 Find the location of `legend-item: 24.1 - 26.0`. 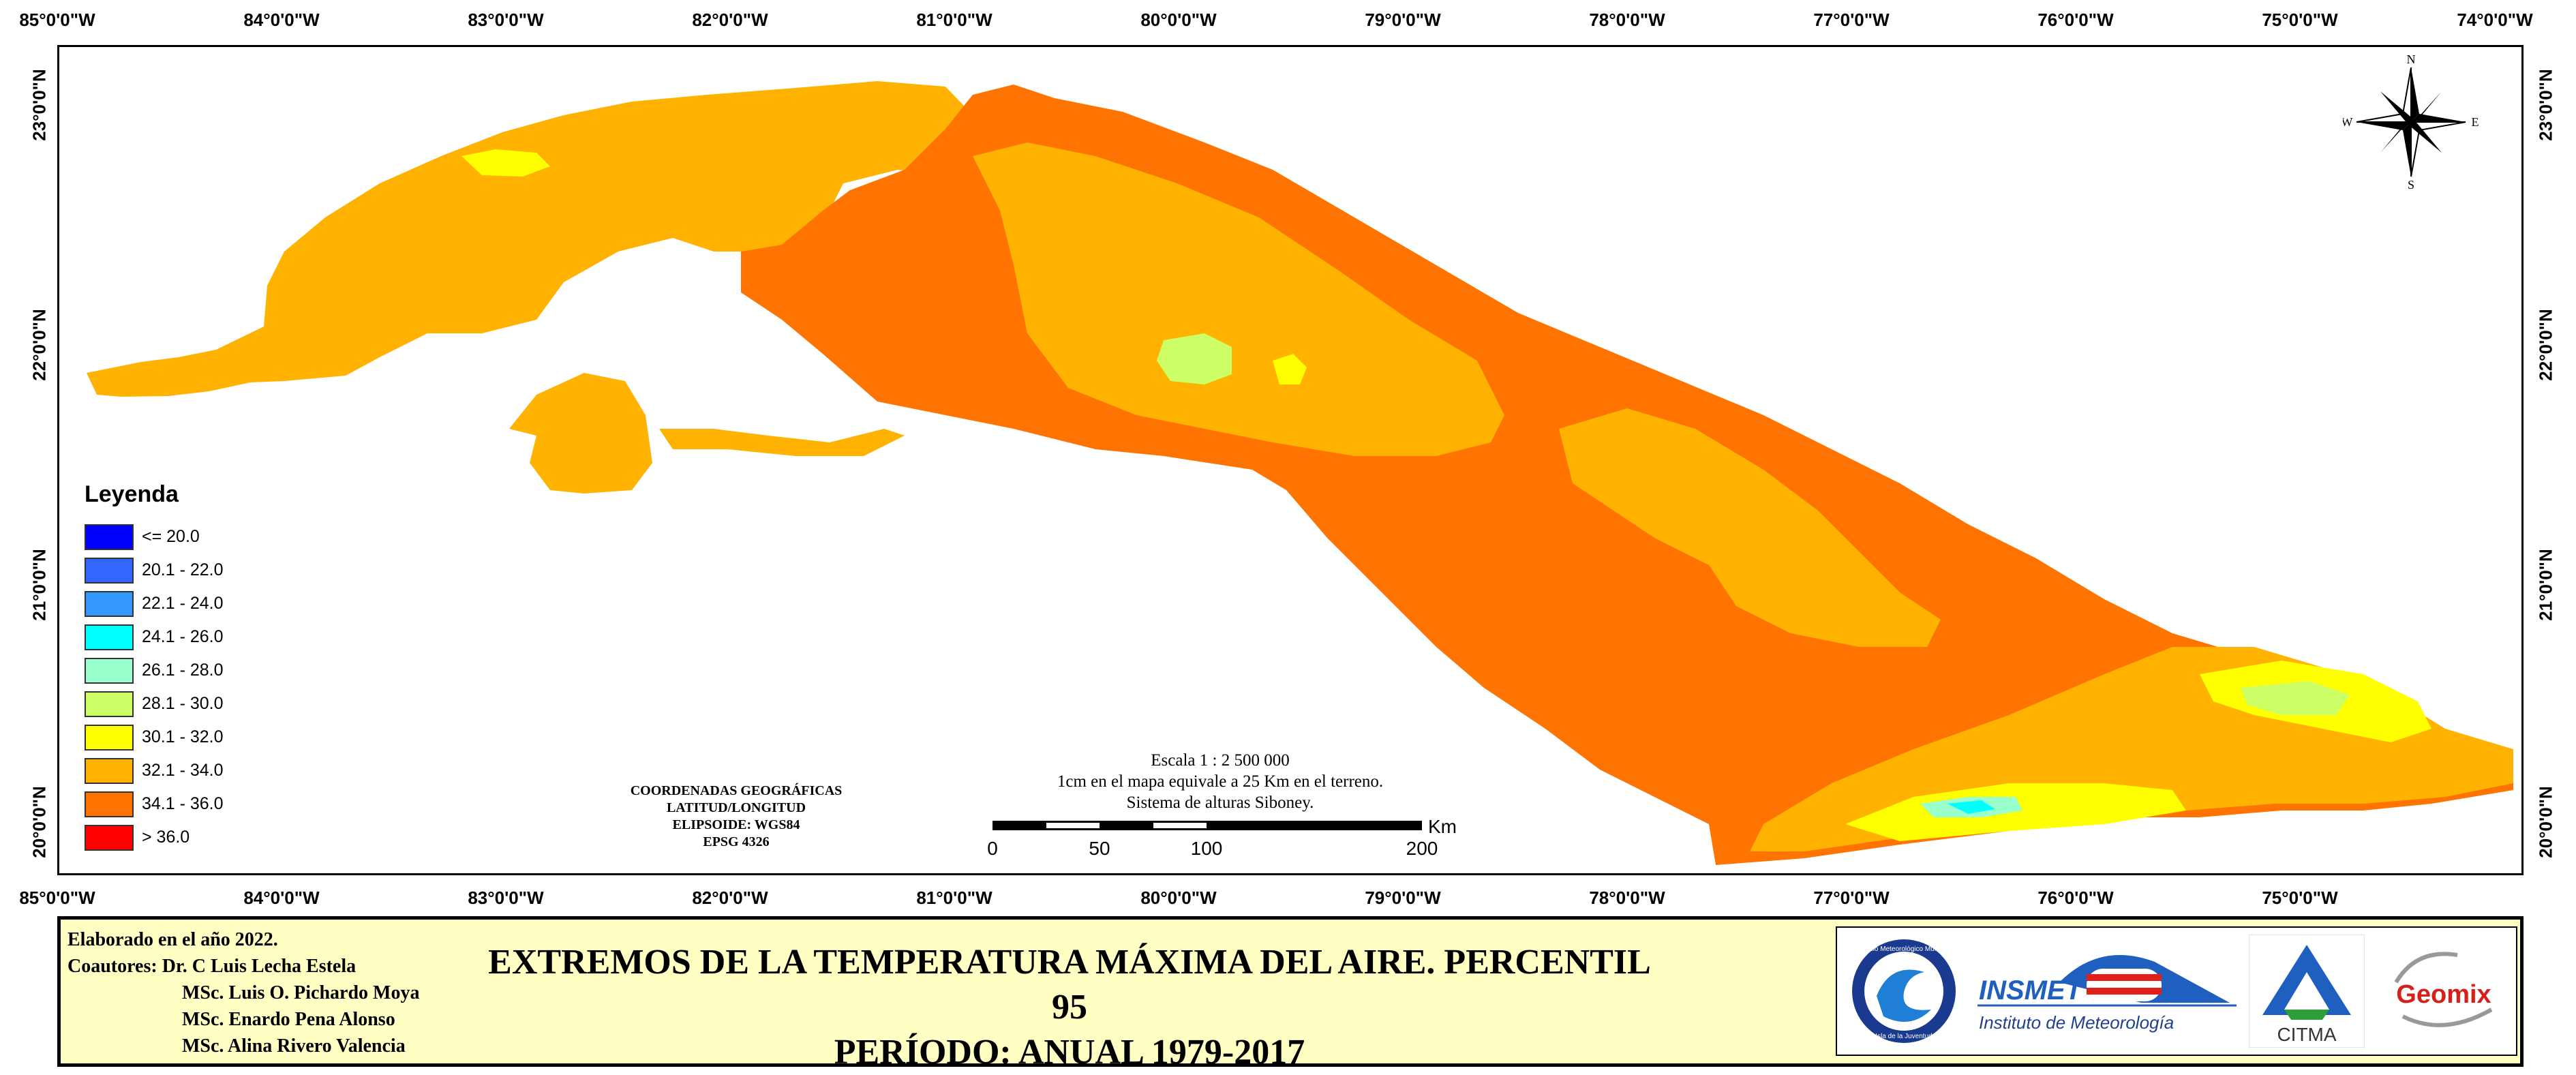

legend-item: 24.1 - 26.0 is located at coordinates (154, 637).